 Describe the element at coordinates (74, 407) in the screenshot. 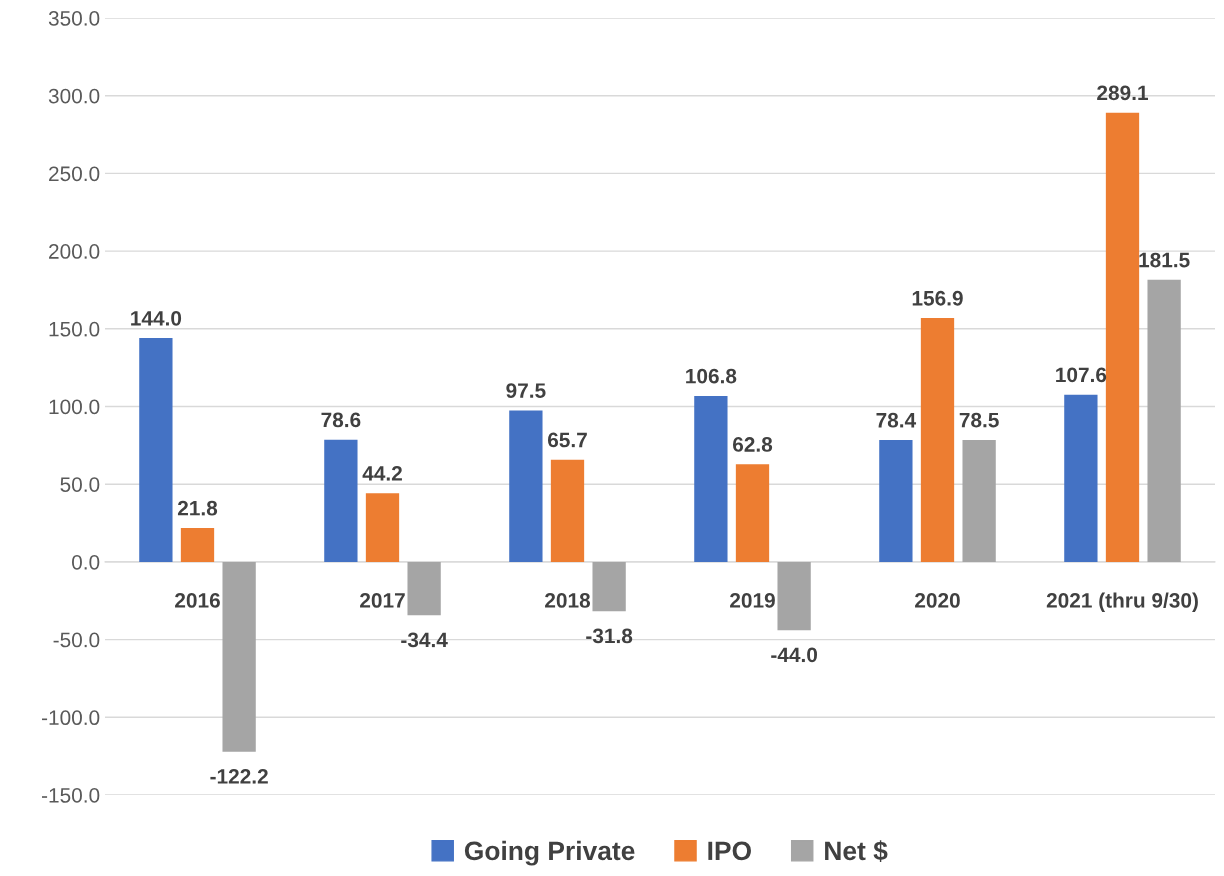

I see `y-tick-label: 100.0` at that location.